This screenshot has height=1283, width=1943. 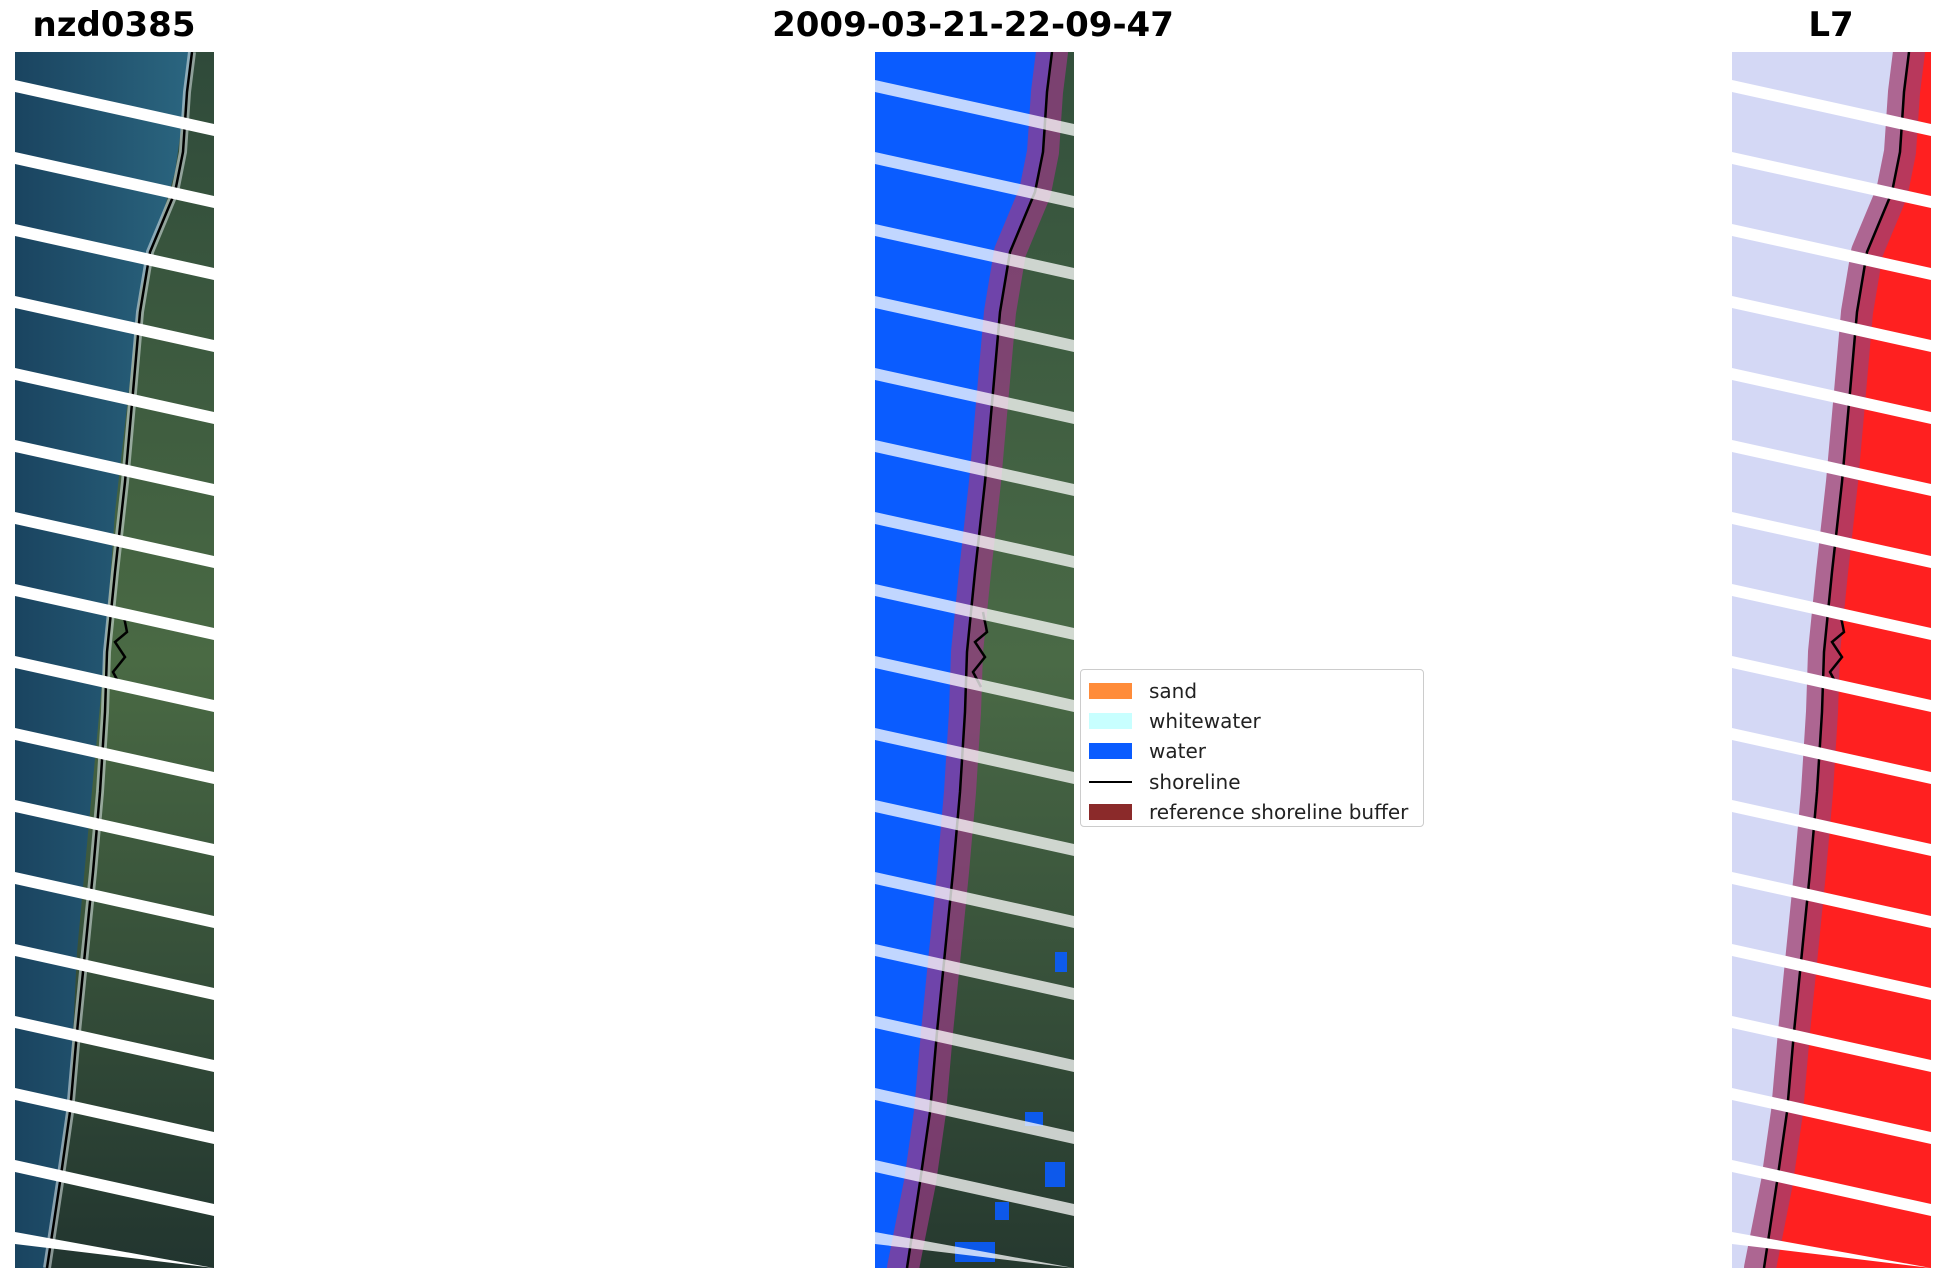 I want to click on classified-image, so click(x=974, y=660).